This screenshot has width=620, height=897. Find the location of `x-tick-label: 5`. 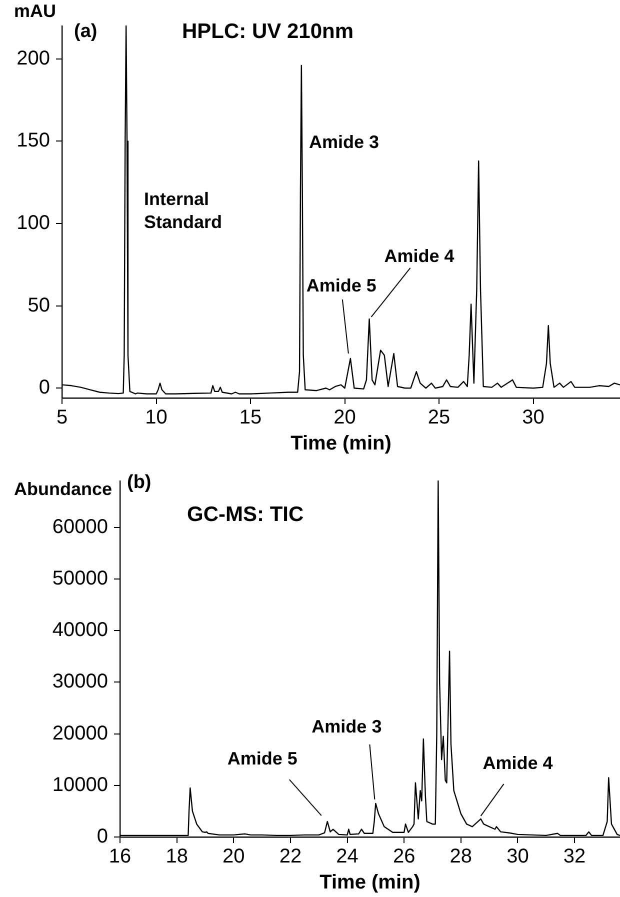

x-tick-label: 5 is located at coordinates (62, 417).